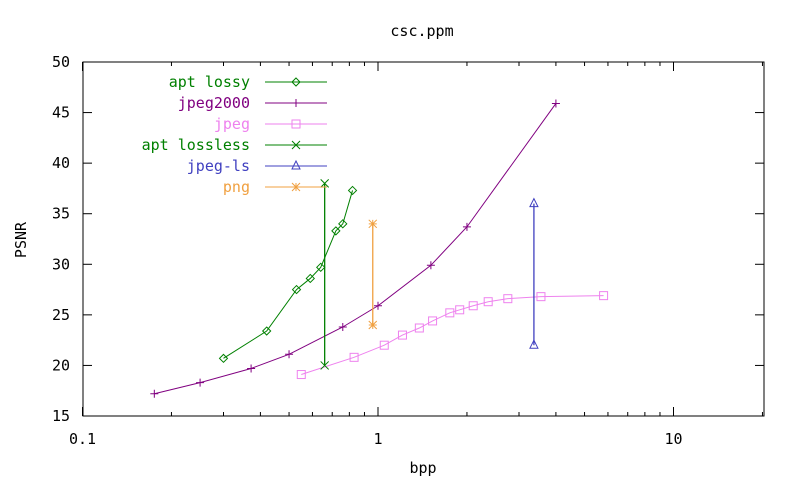 The image size is (800, 480). Describe the element at coordinates (252, 103) in the screenshot. I see `legend-item: jpeg2000` at that location.